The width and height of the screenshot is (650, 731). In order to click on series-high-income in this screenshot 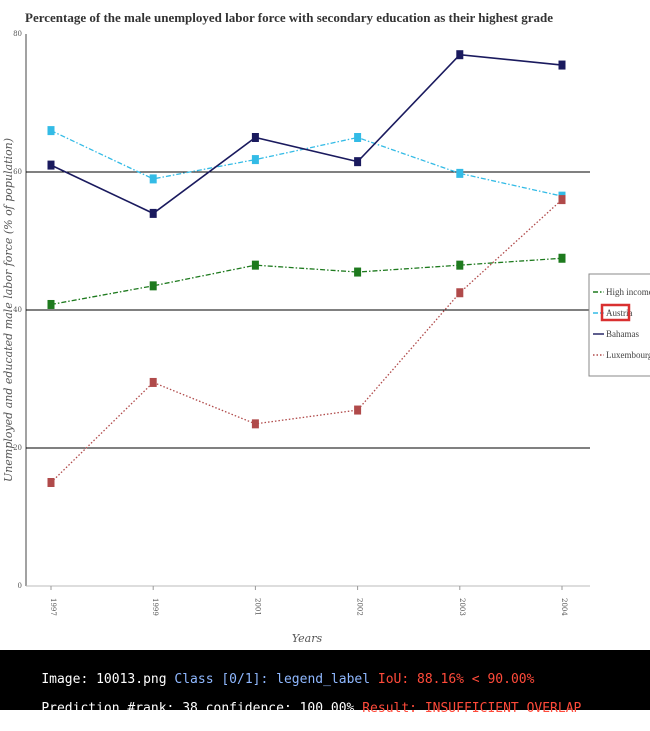, I will do `click(306, 281)`.